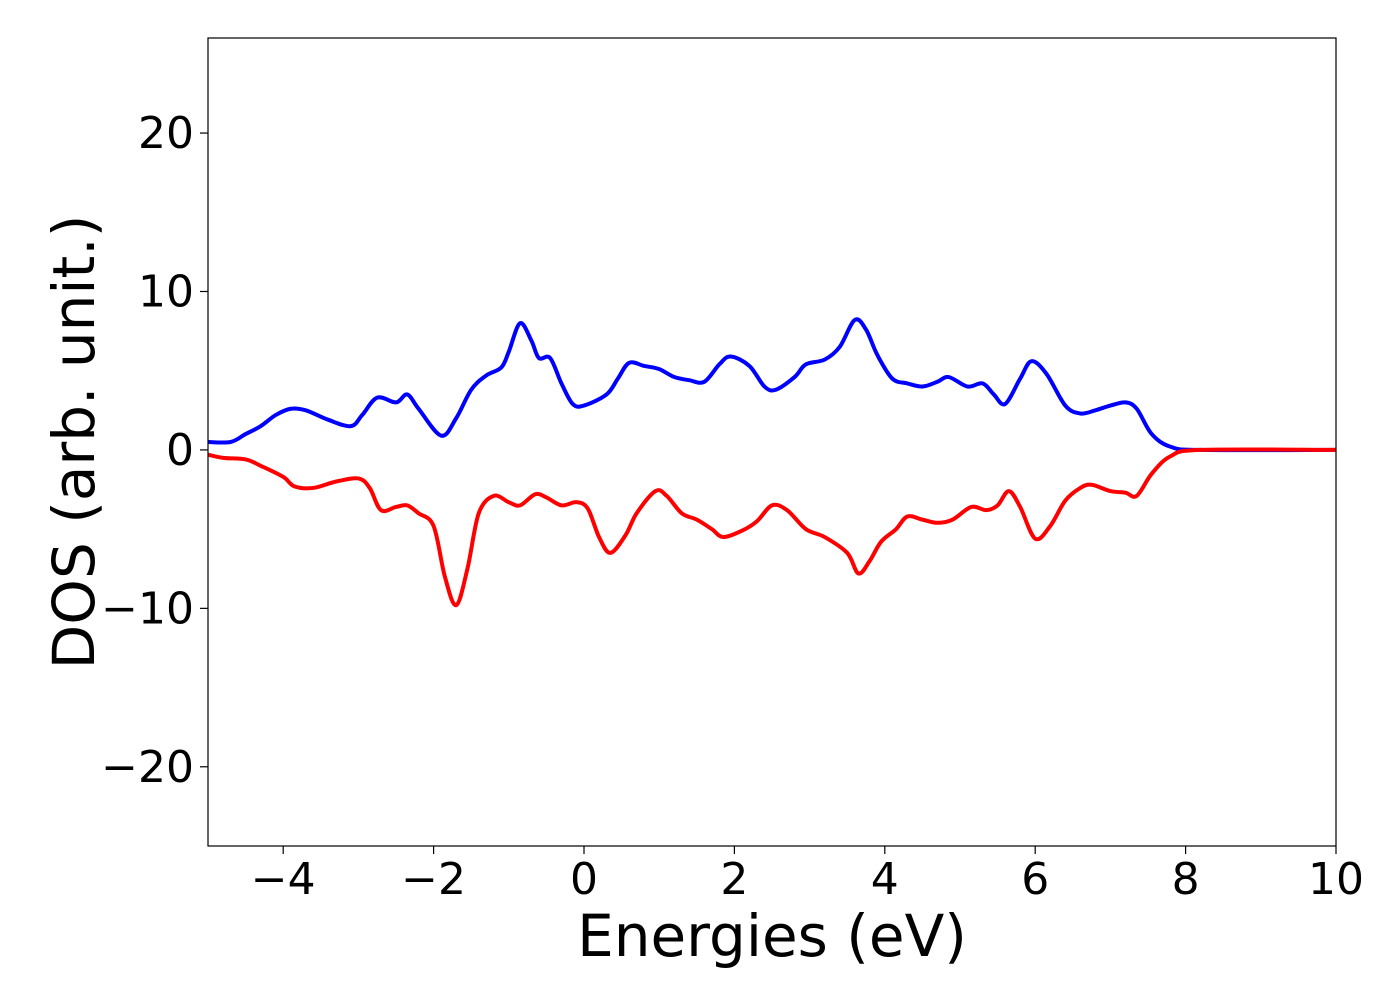 This screenshot has height=1000, width=1400. What do you see at coordinates (1186, 879) in the screenshot?
I see `x-tick-label: 8` at bounding box center [1186, 879].